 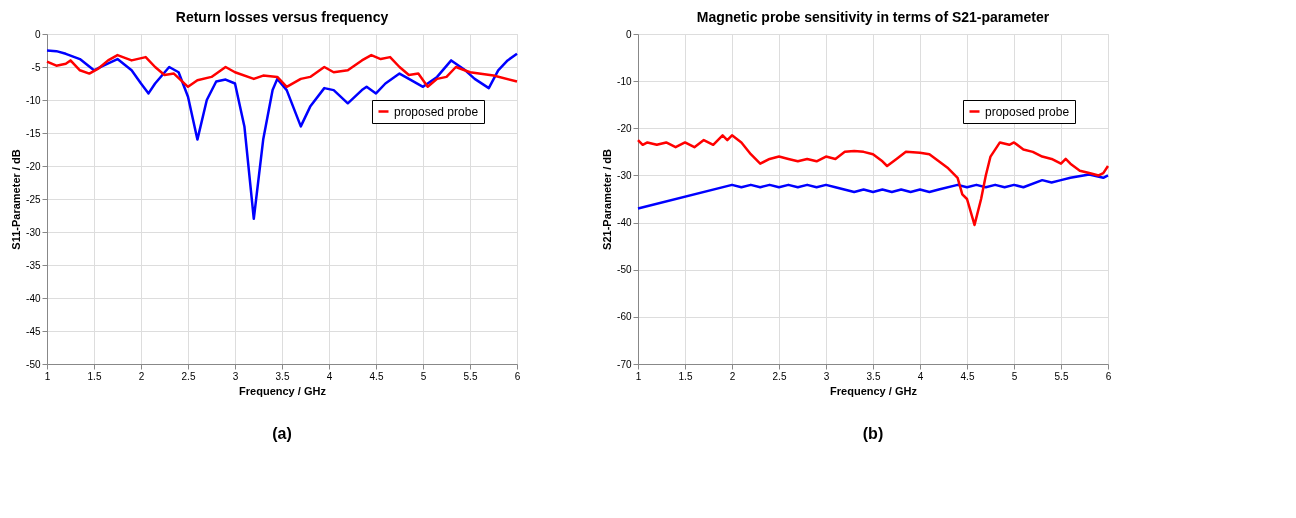 What do you see at coordinates (33, 133) in the screenshot?
I see `y-tick-label: -15` at bounding box center [33, 133].